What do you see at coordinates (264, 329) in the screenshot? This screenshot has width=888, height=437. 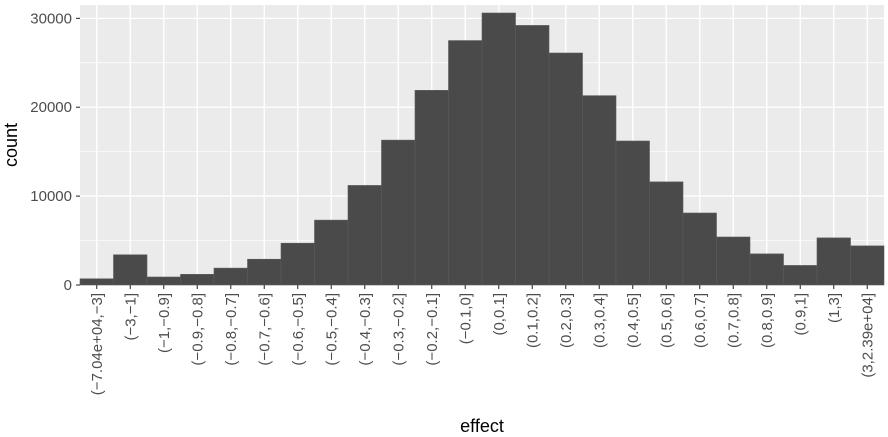 I see `x-tick-label: (−0.7,−0.6]` at bounding box center [264, 329].